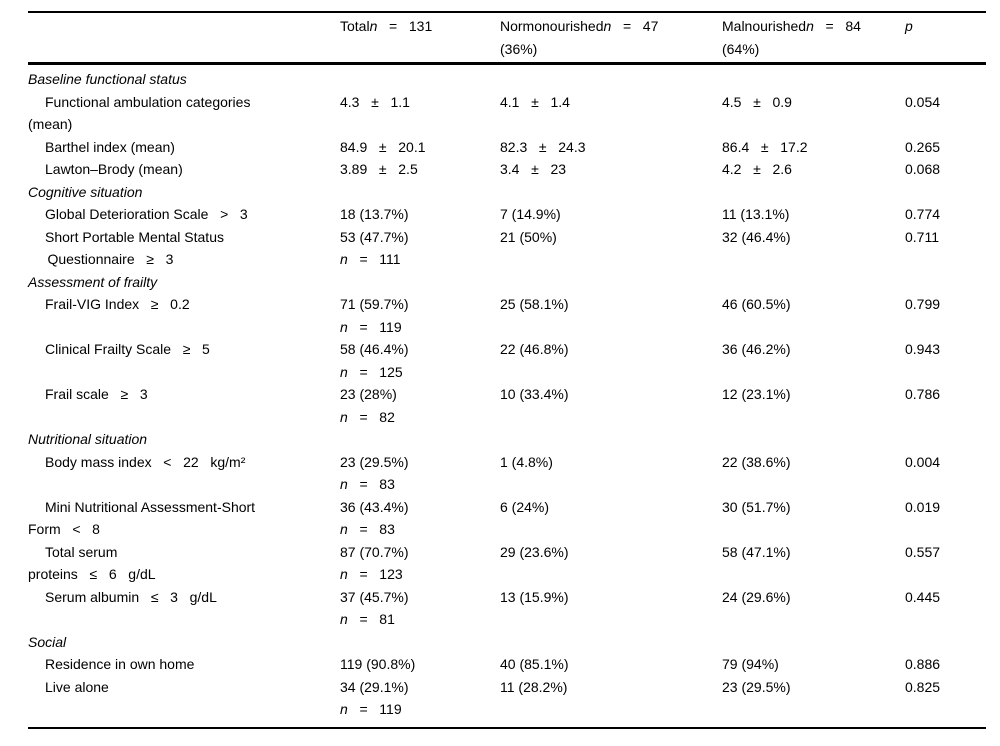 The width and height of the screenshot is (1000, 746). What do you see at coordinates (184, 147) in the screenshot?
I see `row-label-cell: Barthel index (mean)` at bounding box center [184, 147].